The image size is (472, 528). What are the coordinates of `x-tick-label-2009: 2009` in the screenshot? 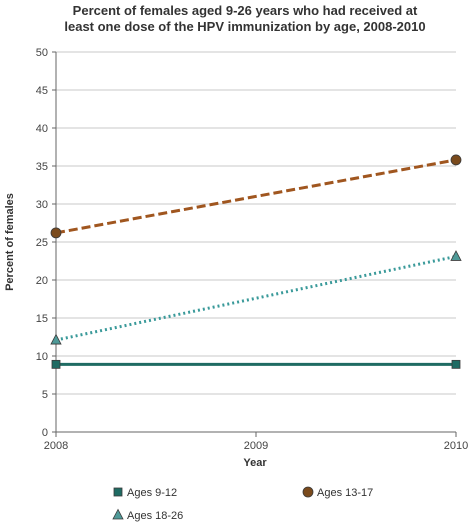 It's located at (256, 446).